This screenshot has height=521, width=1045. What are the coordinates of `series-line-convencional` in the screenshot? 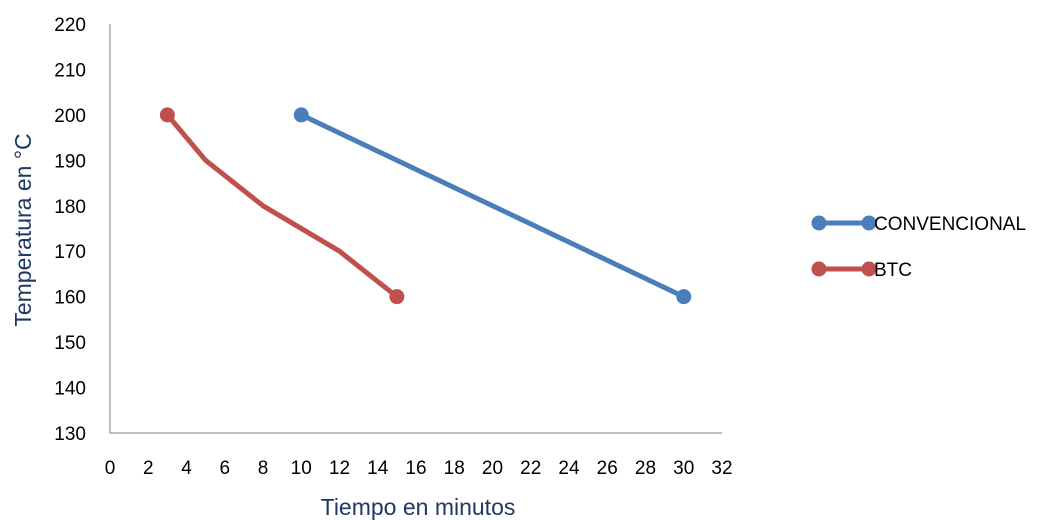 It's located at (492, 206).